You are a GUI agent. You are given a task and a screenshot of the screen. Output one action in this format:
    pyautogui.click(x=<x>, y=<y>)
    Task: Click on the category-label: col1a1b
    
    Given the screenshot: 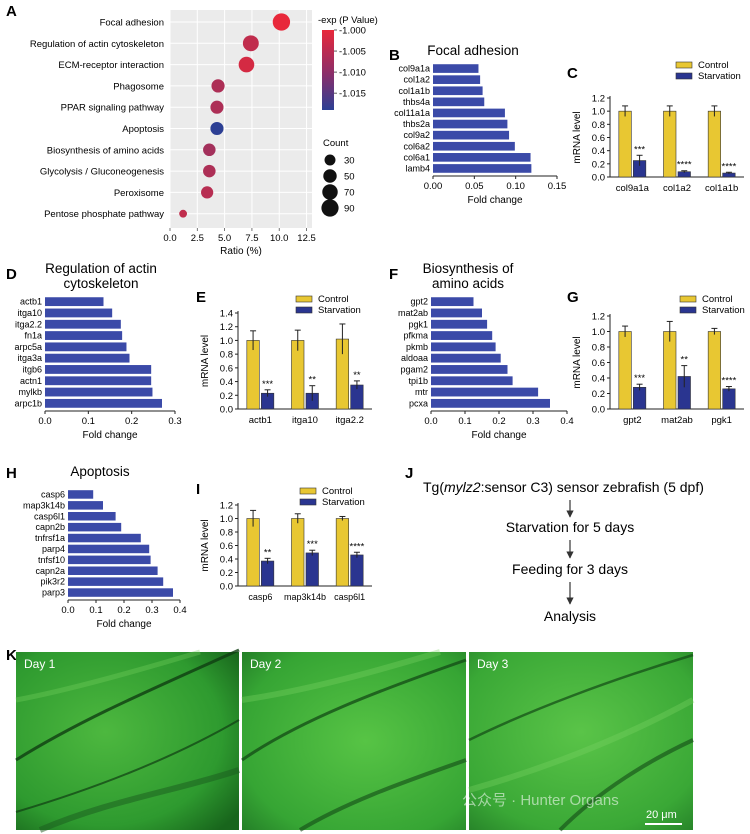 What is the action you would take?
    pyautogui.click(x=721, y=188)
    